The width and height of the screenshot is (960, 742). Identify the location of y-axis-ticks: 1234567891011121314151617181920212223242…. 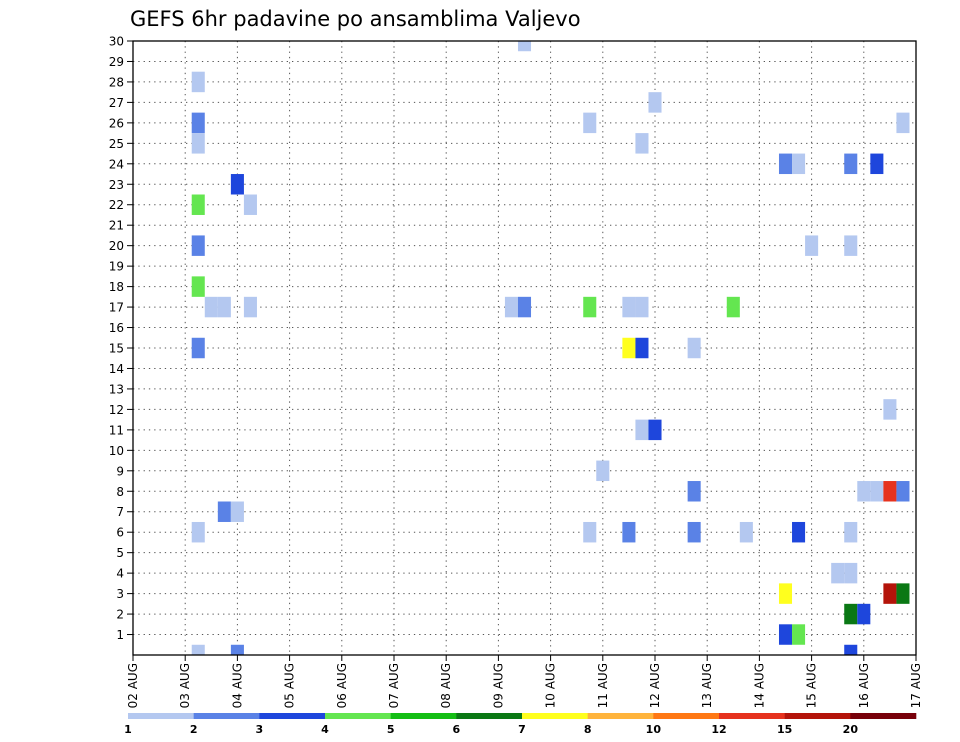
(121, 338).